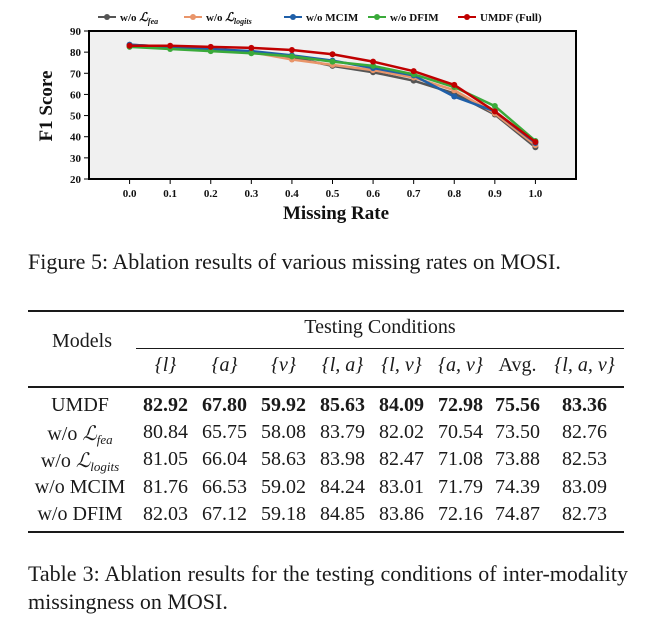 The image size is (653, 637). Describe the element at coordinates (80, 487) in the screenshot. I see `table-row-model: w/o MCIM` at that location.